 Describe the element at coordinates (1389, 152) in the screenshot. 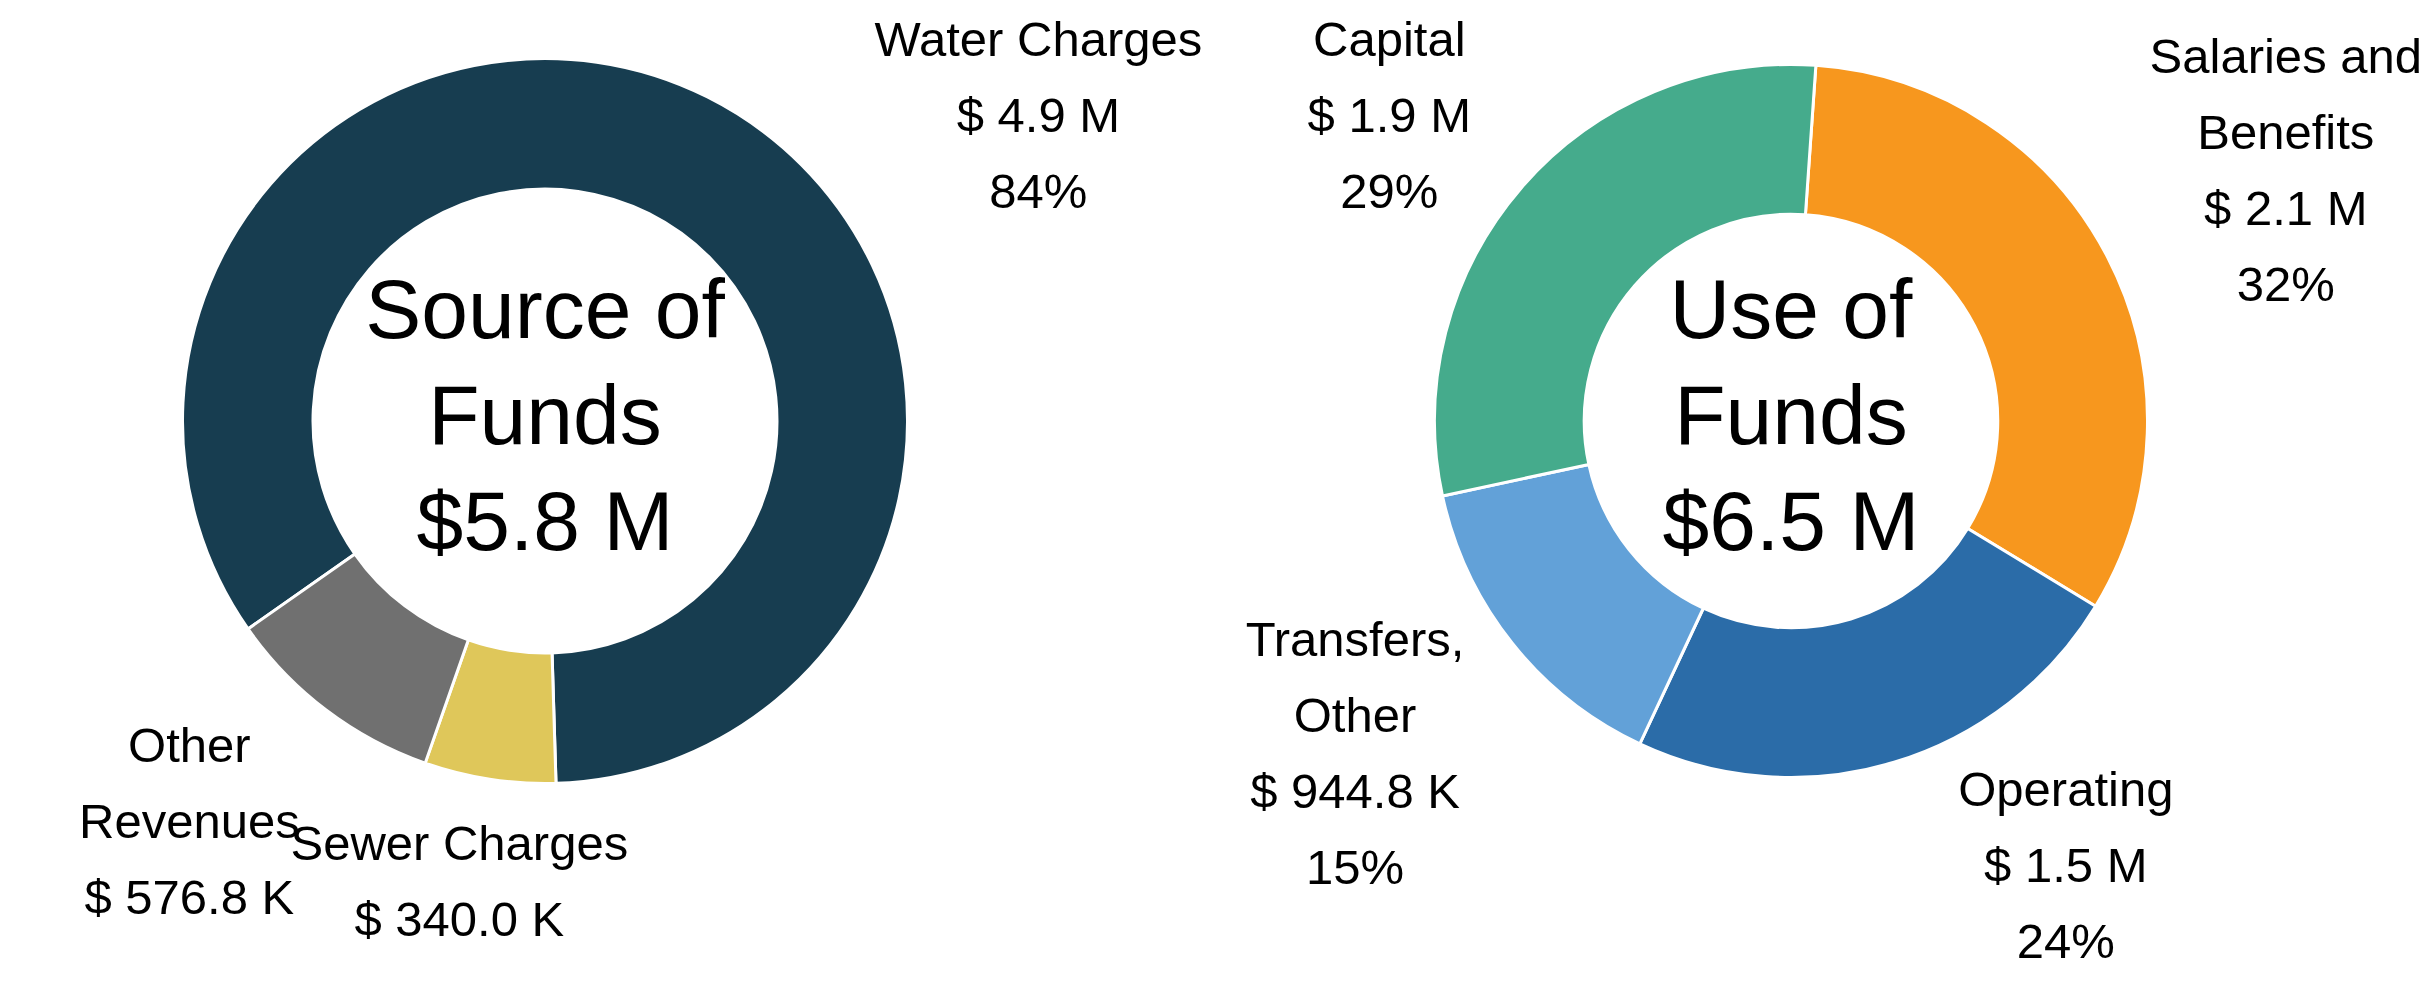

I see `data-label: $ 1.9 M 29%` at that location.